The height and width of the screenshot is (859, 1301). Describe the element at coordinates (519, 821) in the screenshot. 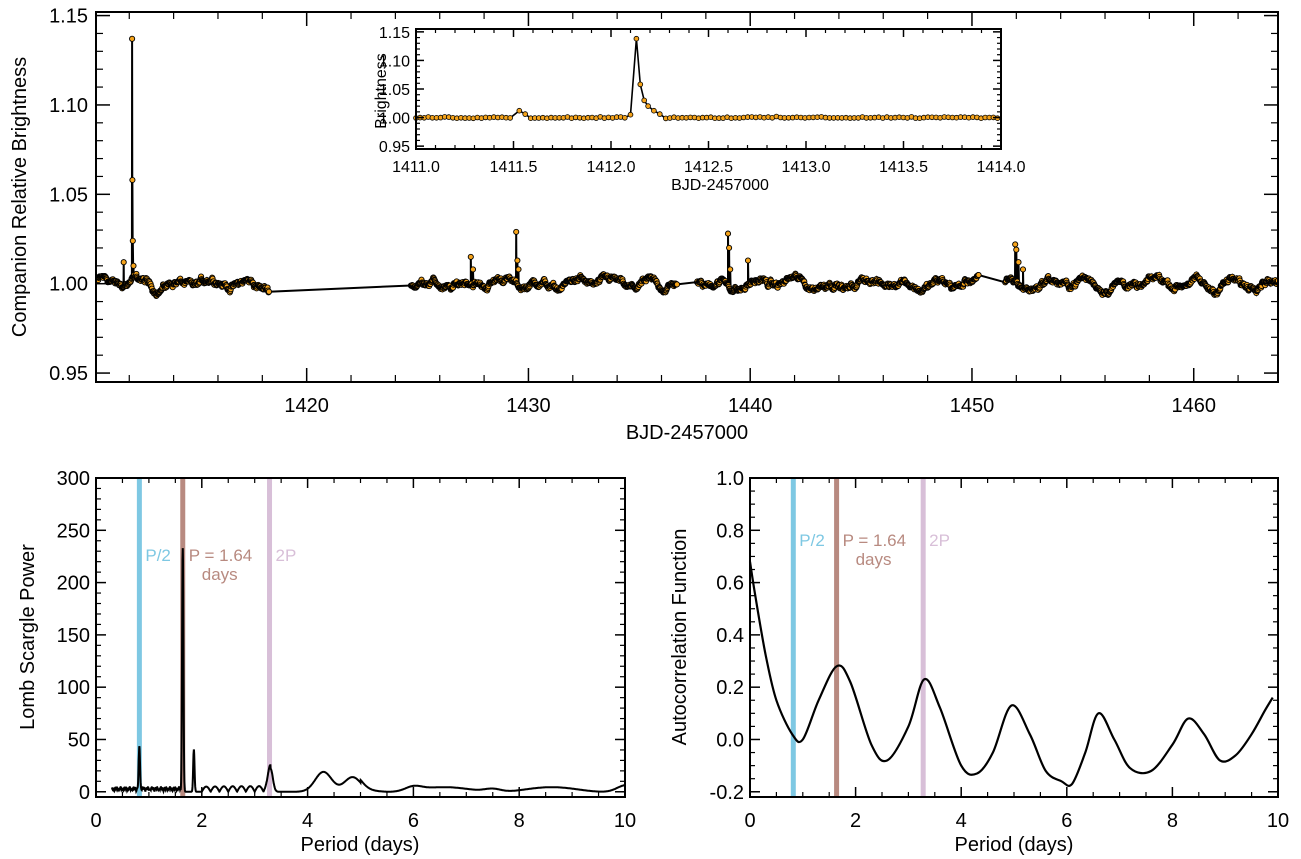

I see `lomb-scargle-xtick-label: 8` at that location.